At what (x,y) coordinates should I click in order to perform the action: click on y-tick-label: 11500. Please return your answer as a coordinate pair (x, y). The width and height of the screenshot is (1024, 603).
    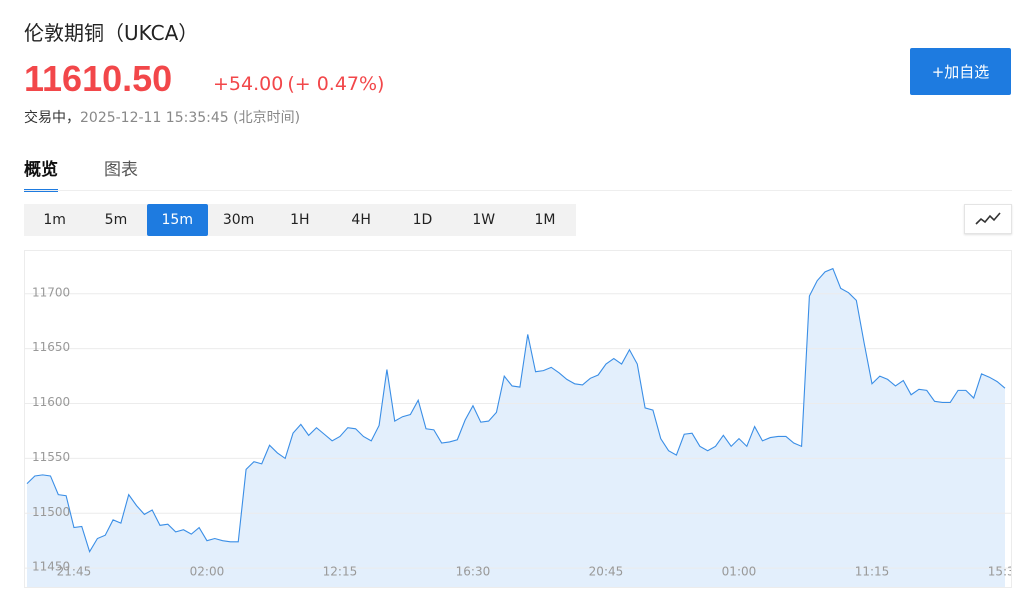
    Looking at the image, I should click on (51, 512).